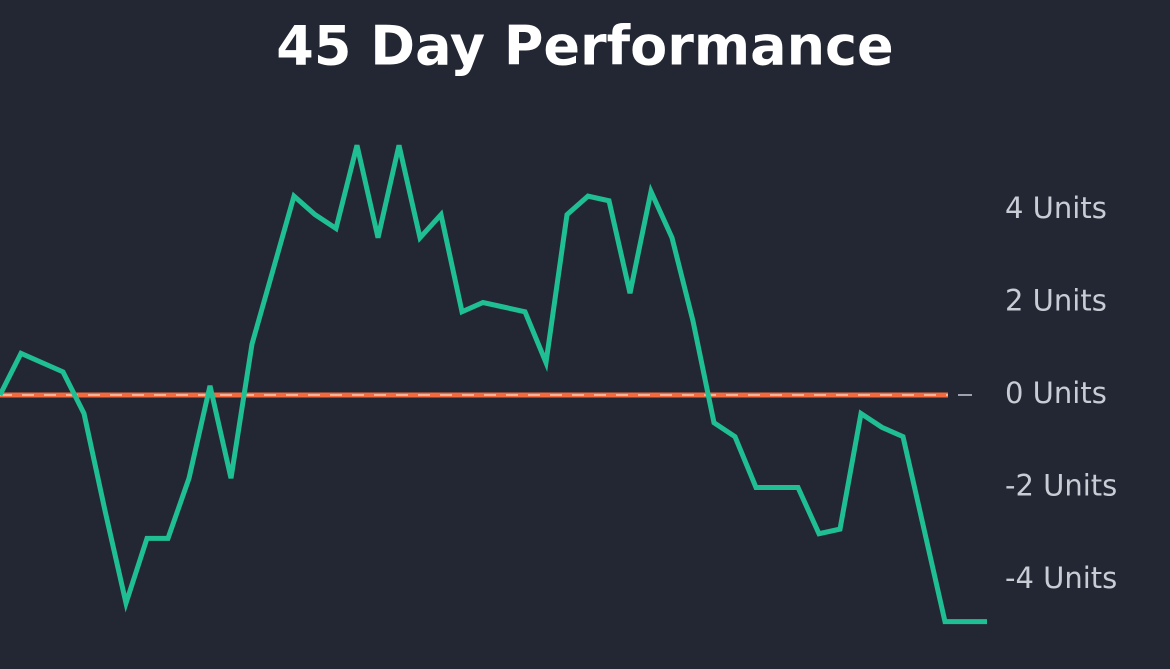  Describe the element at coordinates (1056, 208) in the screenshot. I see `y-tick-label: 4 Units` at that location.